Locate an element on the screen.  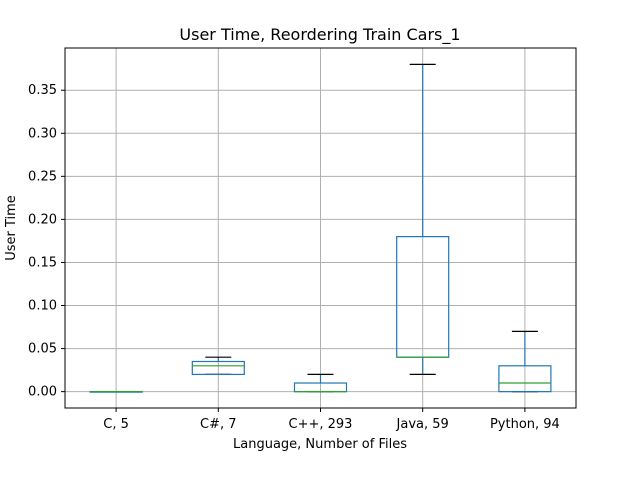
y-tick-label: 0.10 is located at coordinates (42, 306).